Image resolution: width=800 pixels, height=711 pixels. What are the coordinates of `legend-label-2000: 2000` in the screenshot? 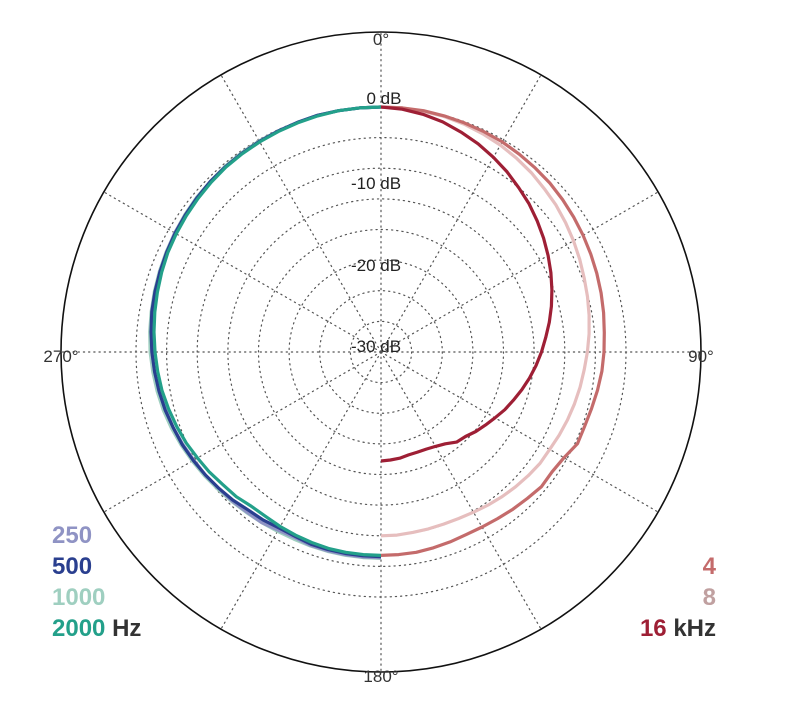 It's located at (79, 628).